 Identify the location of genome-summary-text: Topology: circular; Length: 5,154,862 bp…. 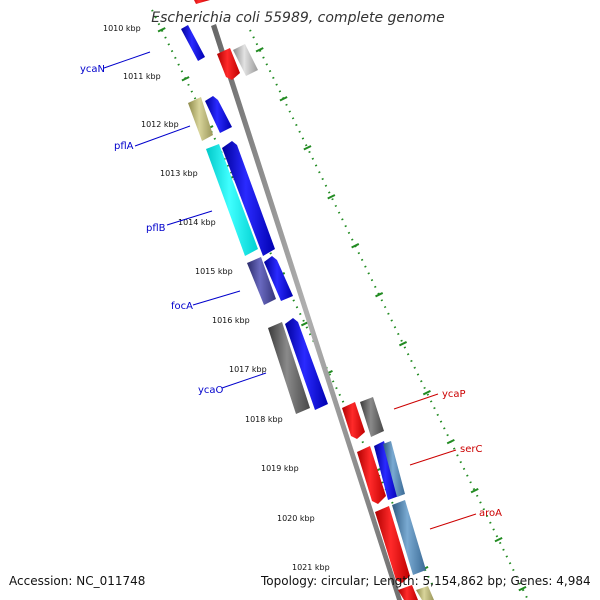
(426, 581).